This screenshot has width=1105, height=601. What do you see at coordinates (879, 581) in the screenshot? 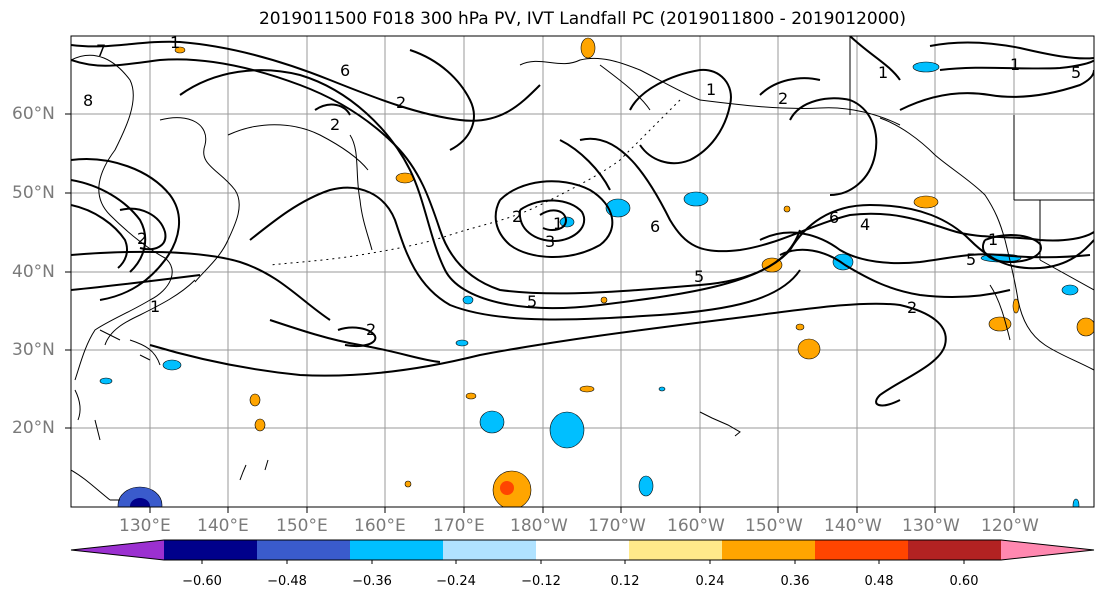
I see `colorbar-tick-label: 0.48` at bounding box center [879, 581].